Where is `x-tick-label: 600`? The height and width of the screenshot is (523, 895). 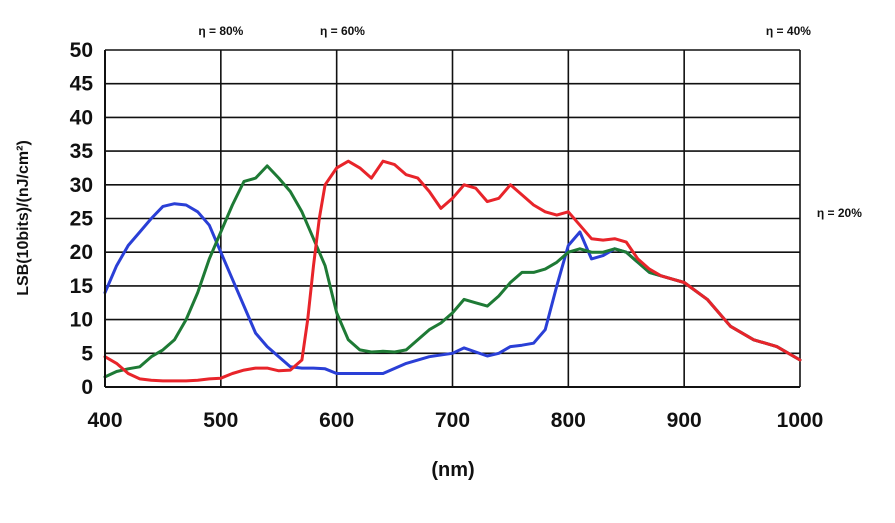
x-tick-label: 600 is located at coordinates (336, 420).